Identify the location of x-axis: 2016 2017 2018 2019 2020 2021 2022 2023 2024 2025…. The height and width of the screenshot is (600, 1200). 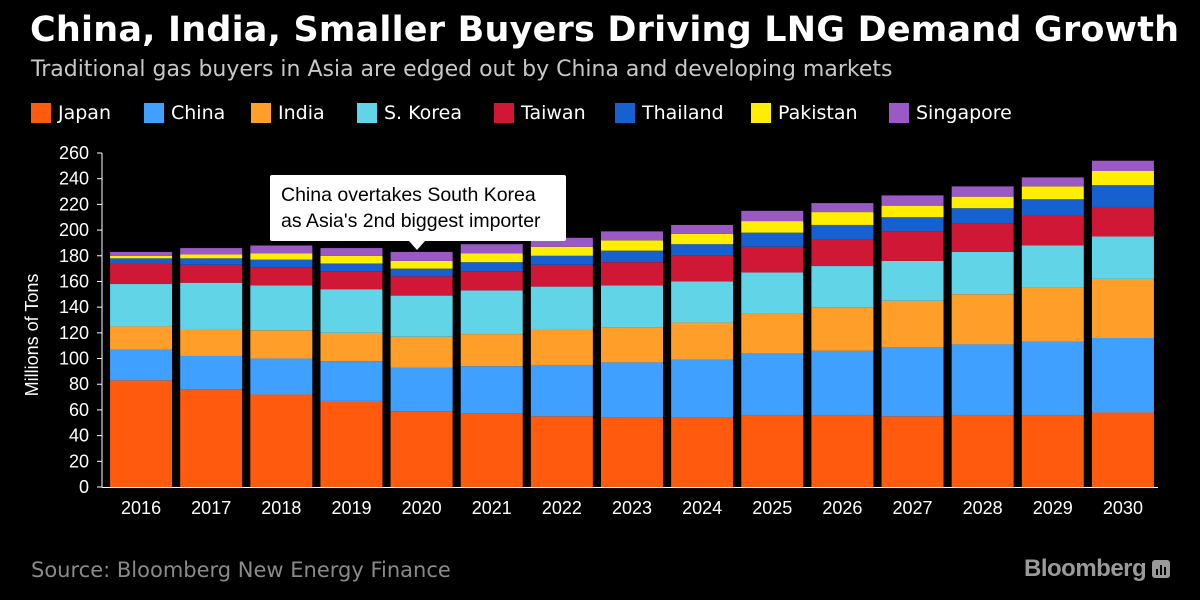
(630, 502).